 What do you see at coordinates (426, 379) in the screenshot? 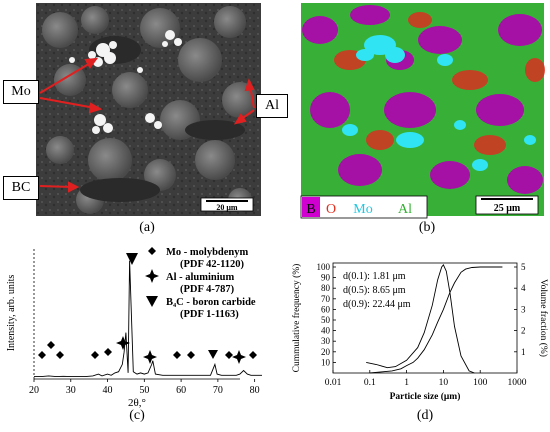
I see `psd-xticks: 0.01 0.1 1 10 100 1000` at bounding box center [426, 379].